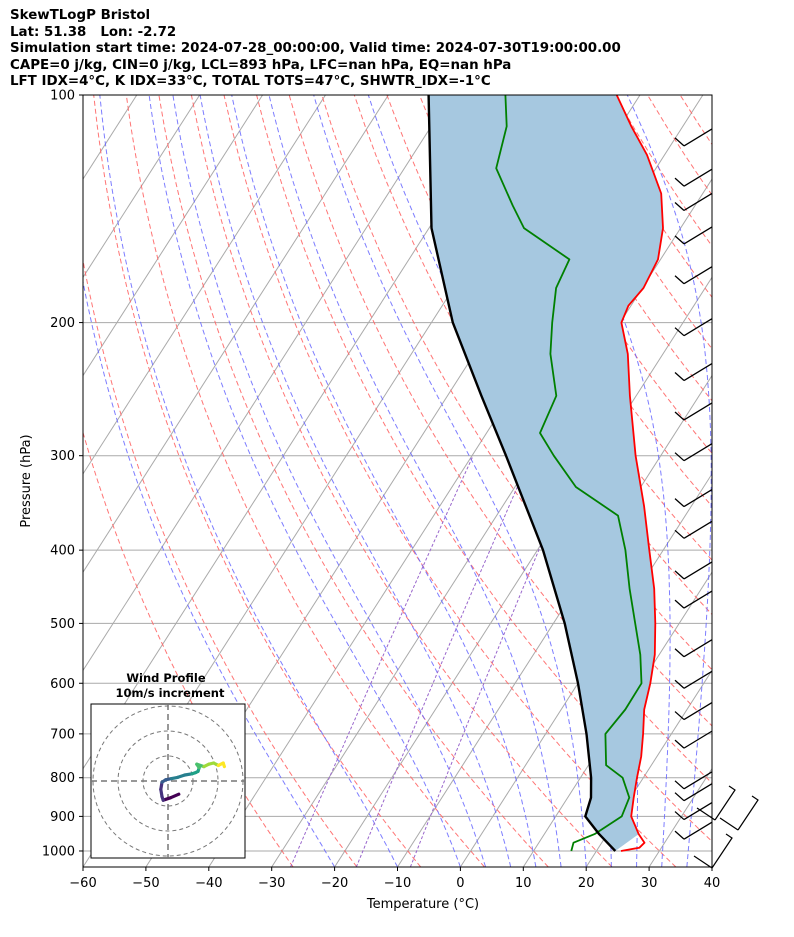 The width and height of the screenshot is (794, 937). What do you see at coordinates (62, 684) in the screenshot?
I see `y-tick-label: 600` at bounding box center [62, 684].